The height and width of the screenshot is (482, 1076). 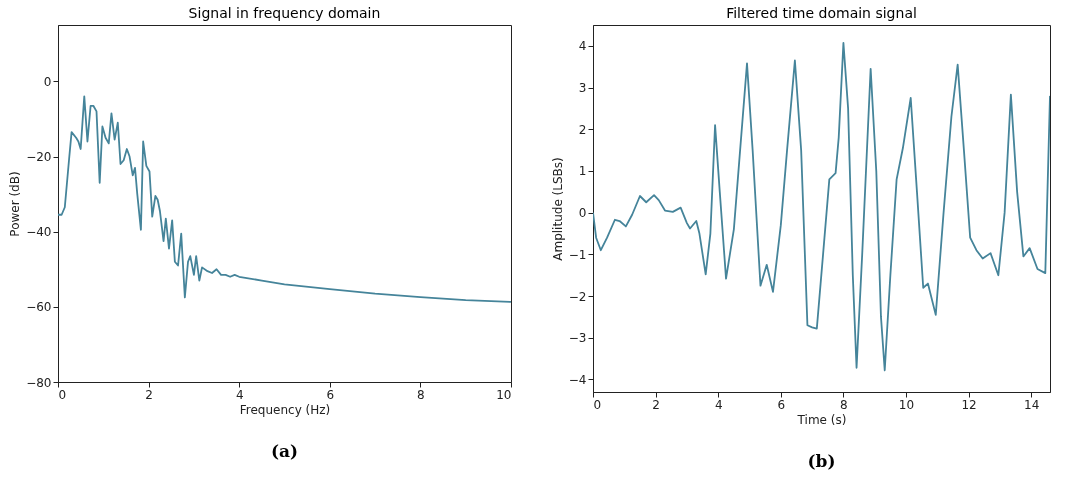 What do you see at coordinates (582, 46) in the screenshot?
I see `y-tick-label: 4` at bounding box center [582, 46].